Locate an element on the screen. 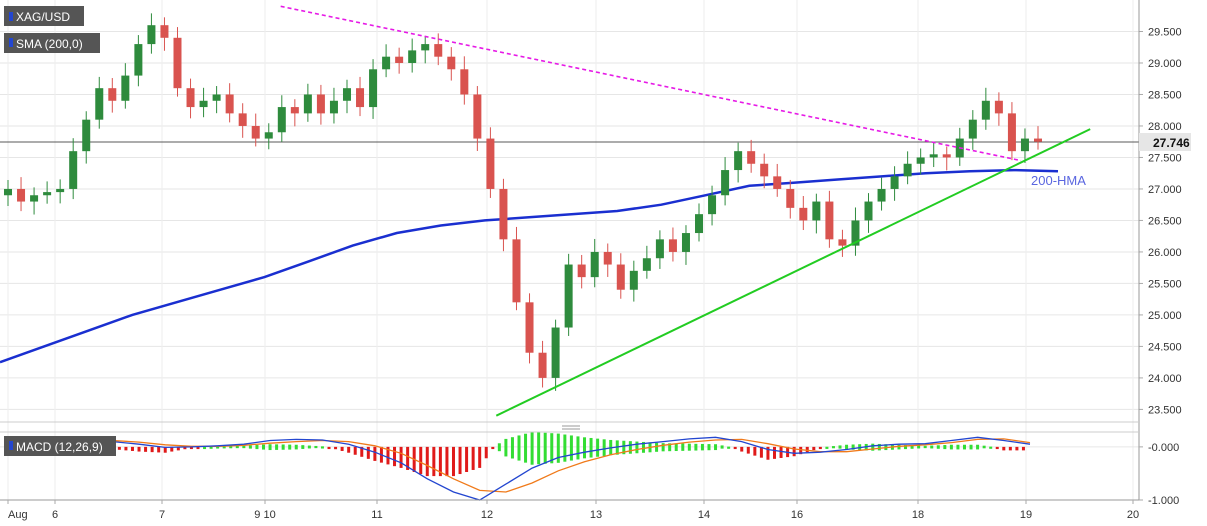 This screenshot has height=526, width=1207. signal-line is located at coordinates (519, 465).